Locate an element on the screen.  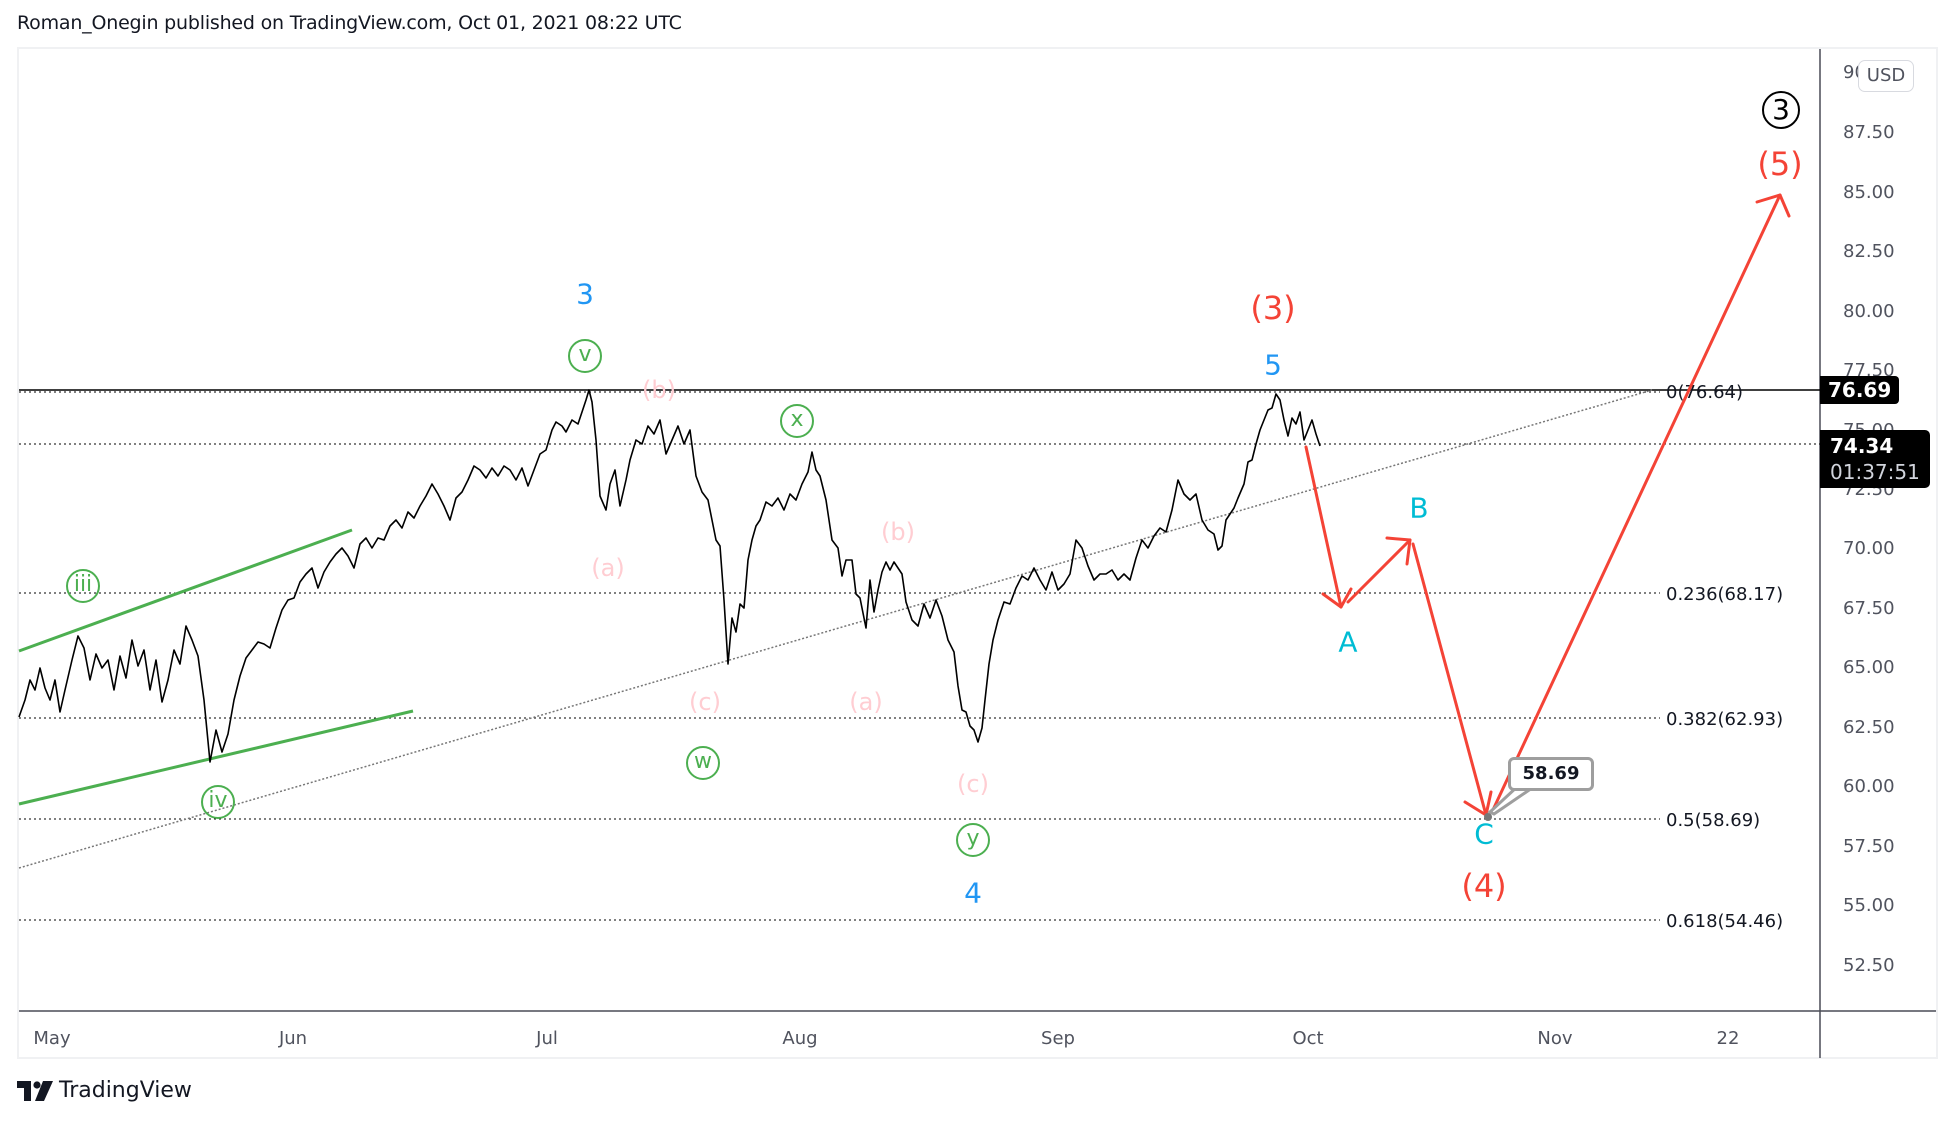
wave-label-b-2: (b) is located at coordinates (898, 532).